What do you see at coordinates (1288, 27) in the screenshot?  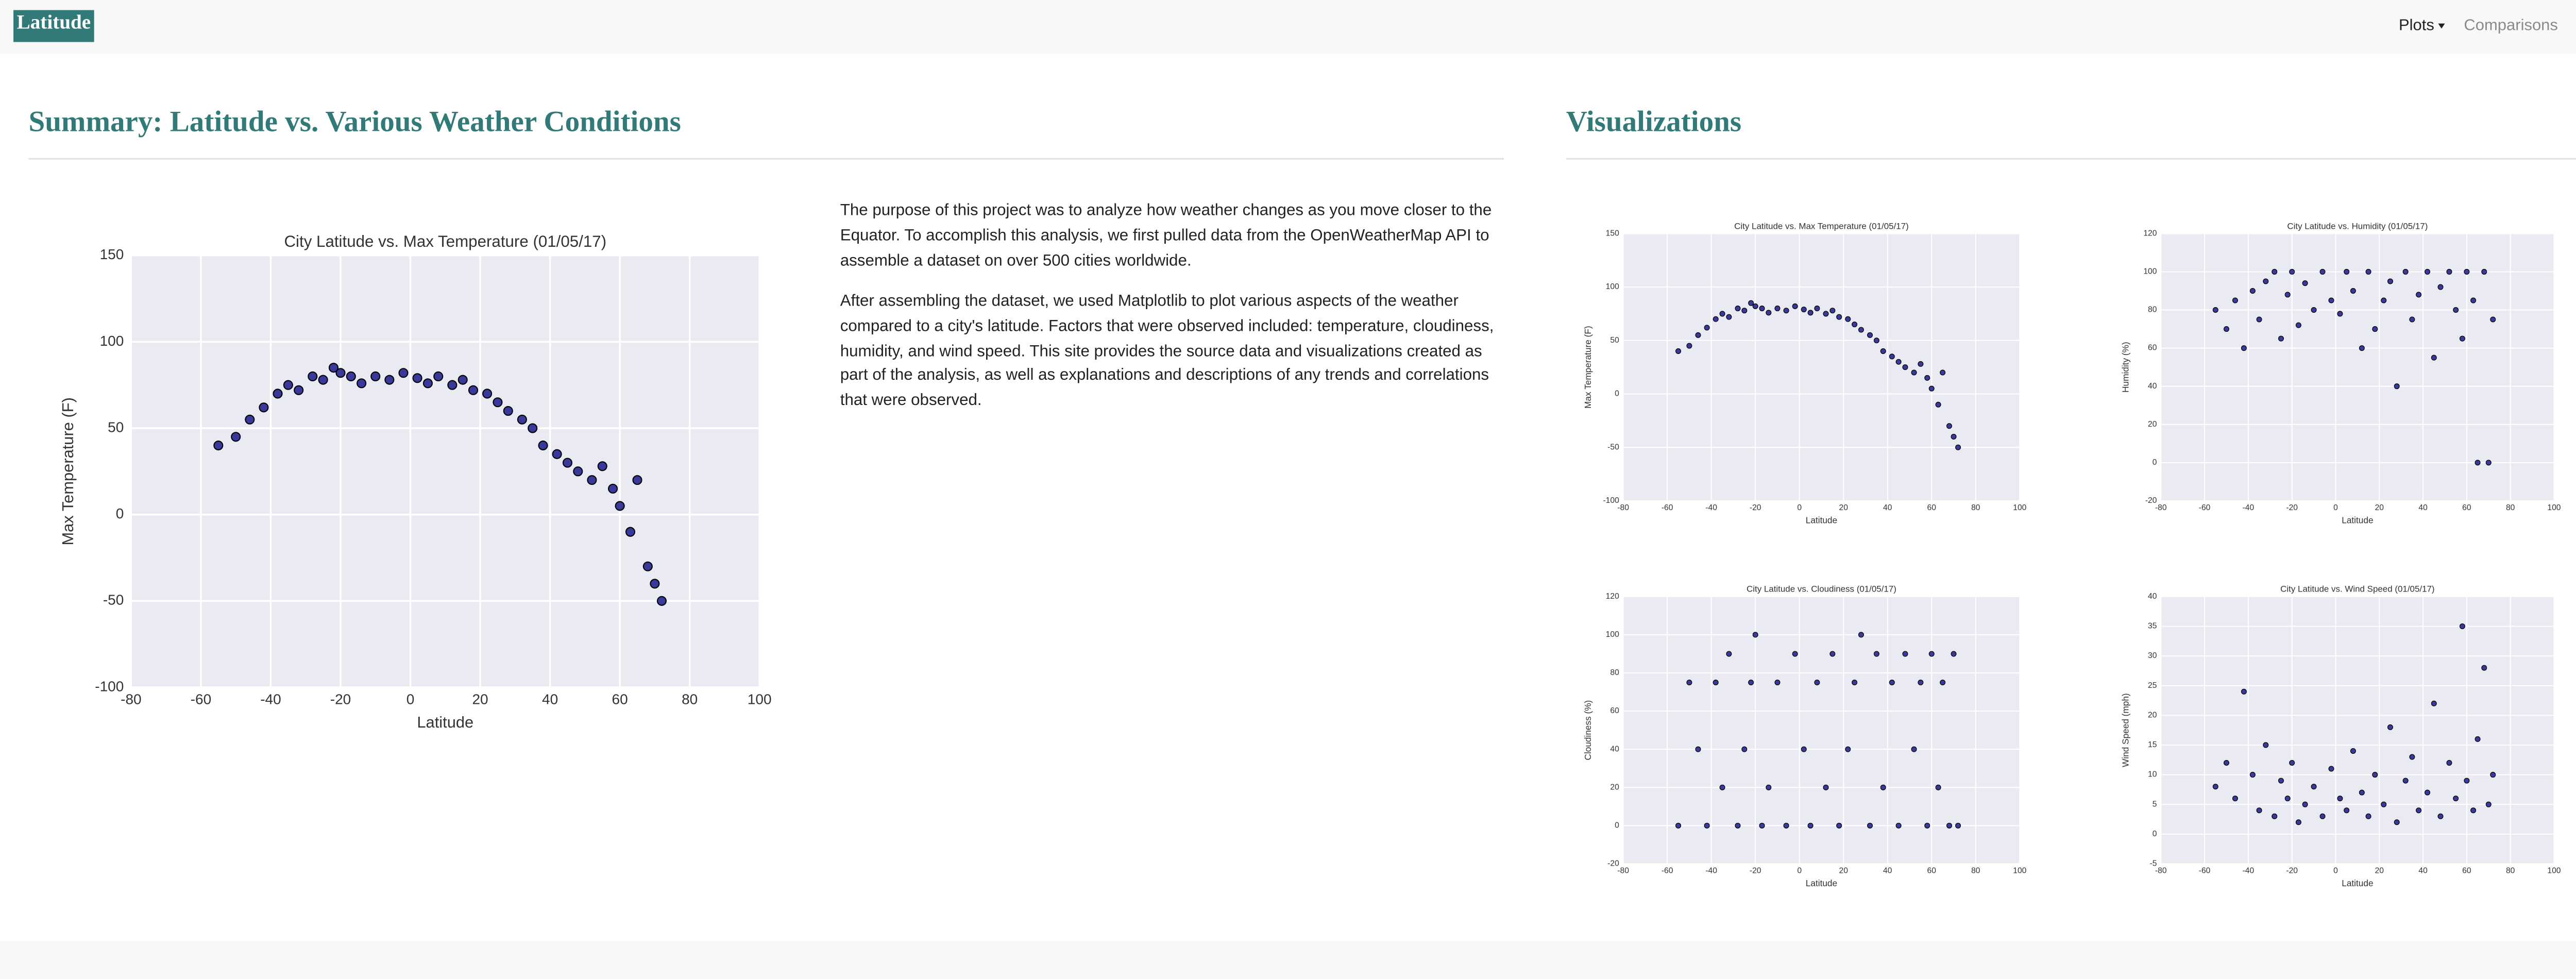 I see `navbar: Latitude Plots Comparisons Data` at bounding box center [1288, 27].